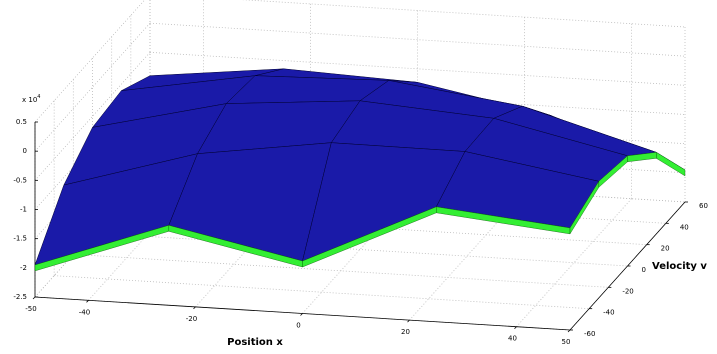  Describe the element at coordinates (679, 266) in the screenshot. I see `y-axis-label: Velocity v` at that location.